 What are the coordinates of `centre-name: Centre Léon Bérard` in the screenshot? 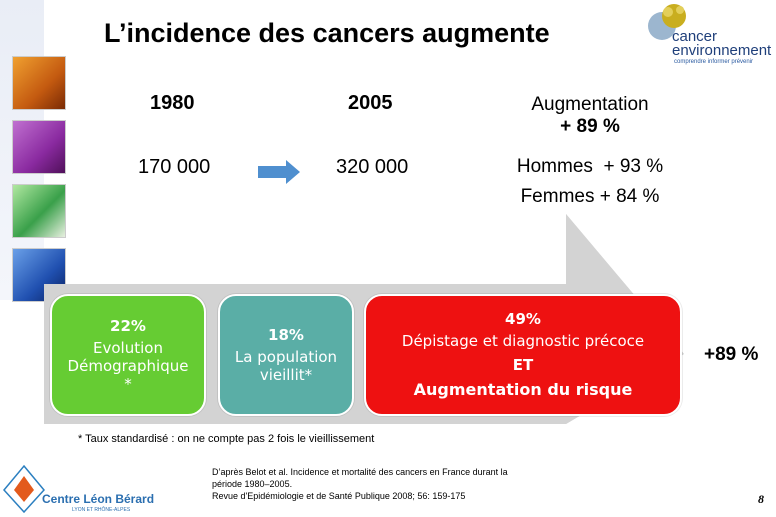 It's located at (98, 499).